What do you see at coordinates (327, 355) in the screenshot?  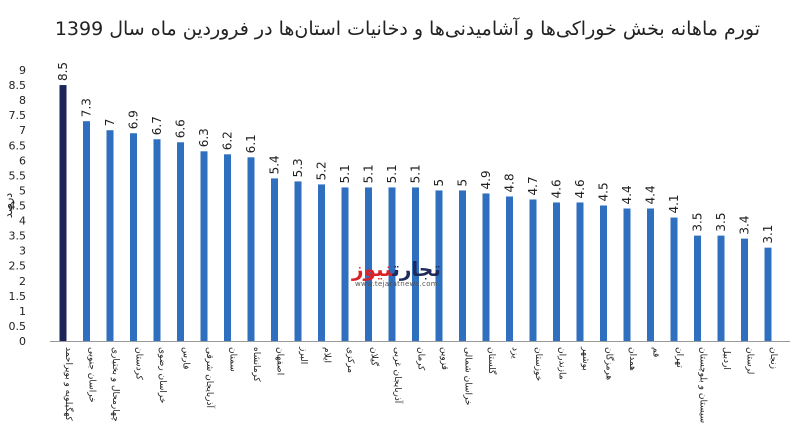 I see `category-label: ایلام` at bounding box center [327, 355].